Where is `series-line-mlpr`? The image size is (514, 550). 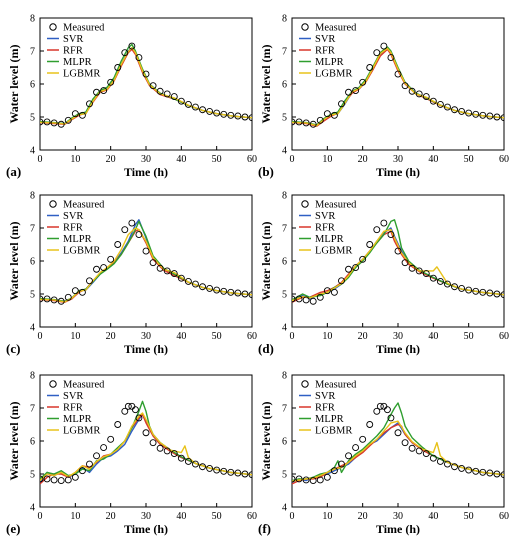
series-line-mlpr is located at coordinates (398, 442).